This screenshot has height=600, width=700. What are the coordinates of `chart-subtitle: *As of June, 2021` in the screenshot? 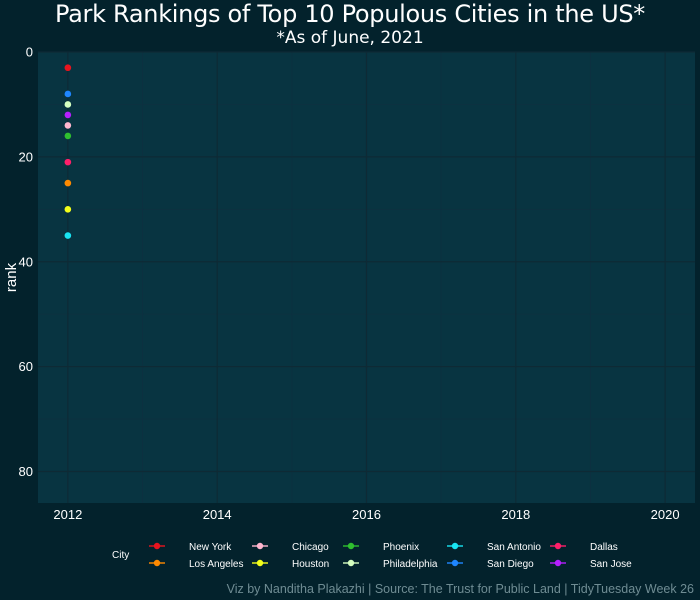 It's located at (350, 38).